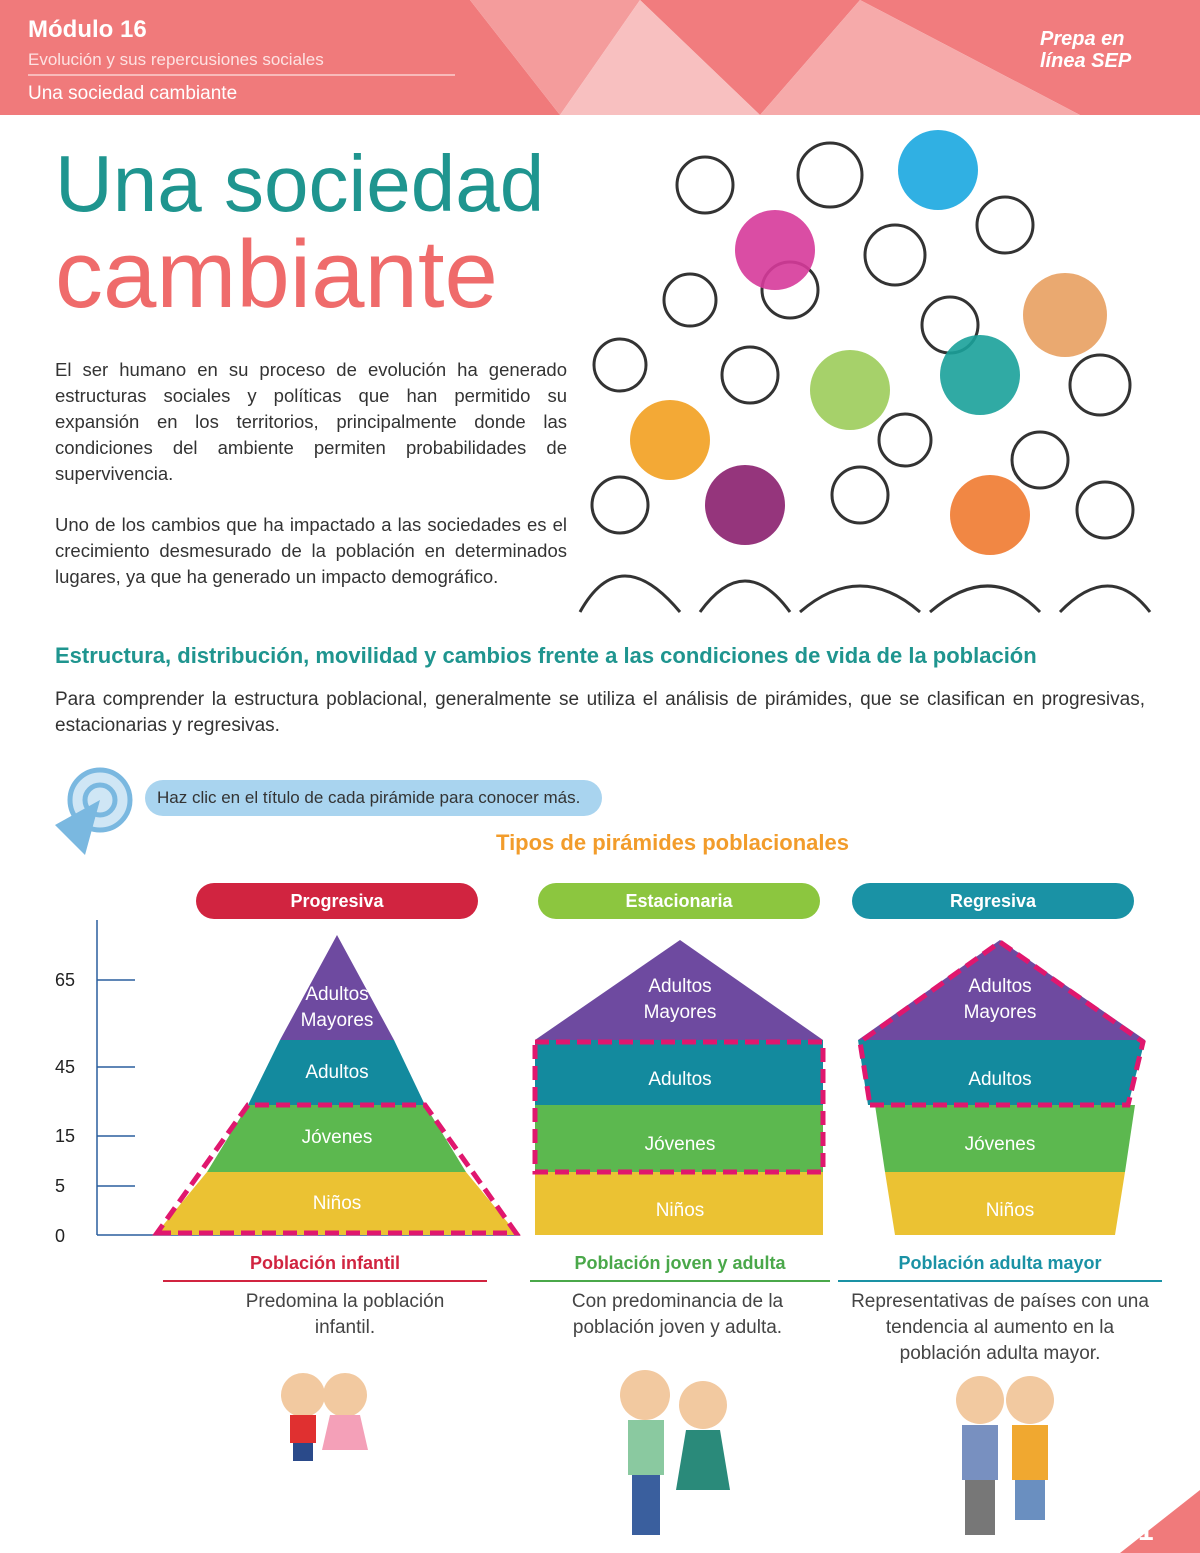 The image size is (1200, 1553). What do you see at coordinates (679, 901) in the screenshot?
I see `pyramid-button: Estacionaria` at bounding box center [679, 901].